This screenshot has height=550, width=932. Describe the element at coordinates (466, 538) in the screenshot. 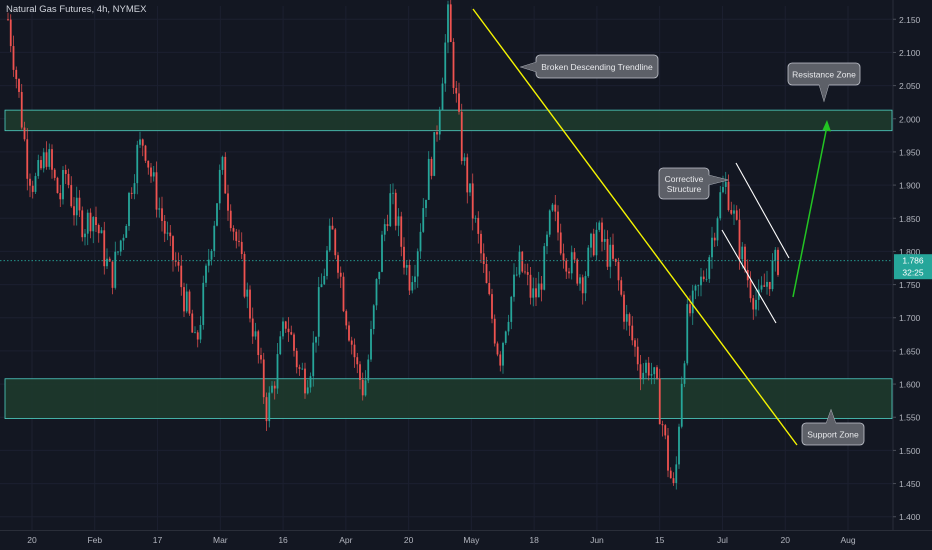

I see `time-axis: 20 Feb 17 Mar 16 Apr 20 May 18 Jun 15 Jul 20 Aug` at that location.